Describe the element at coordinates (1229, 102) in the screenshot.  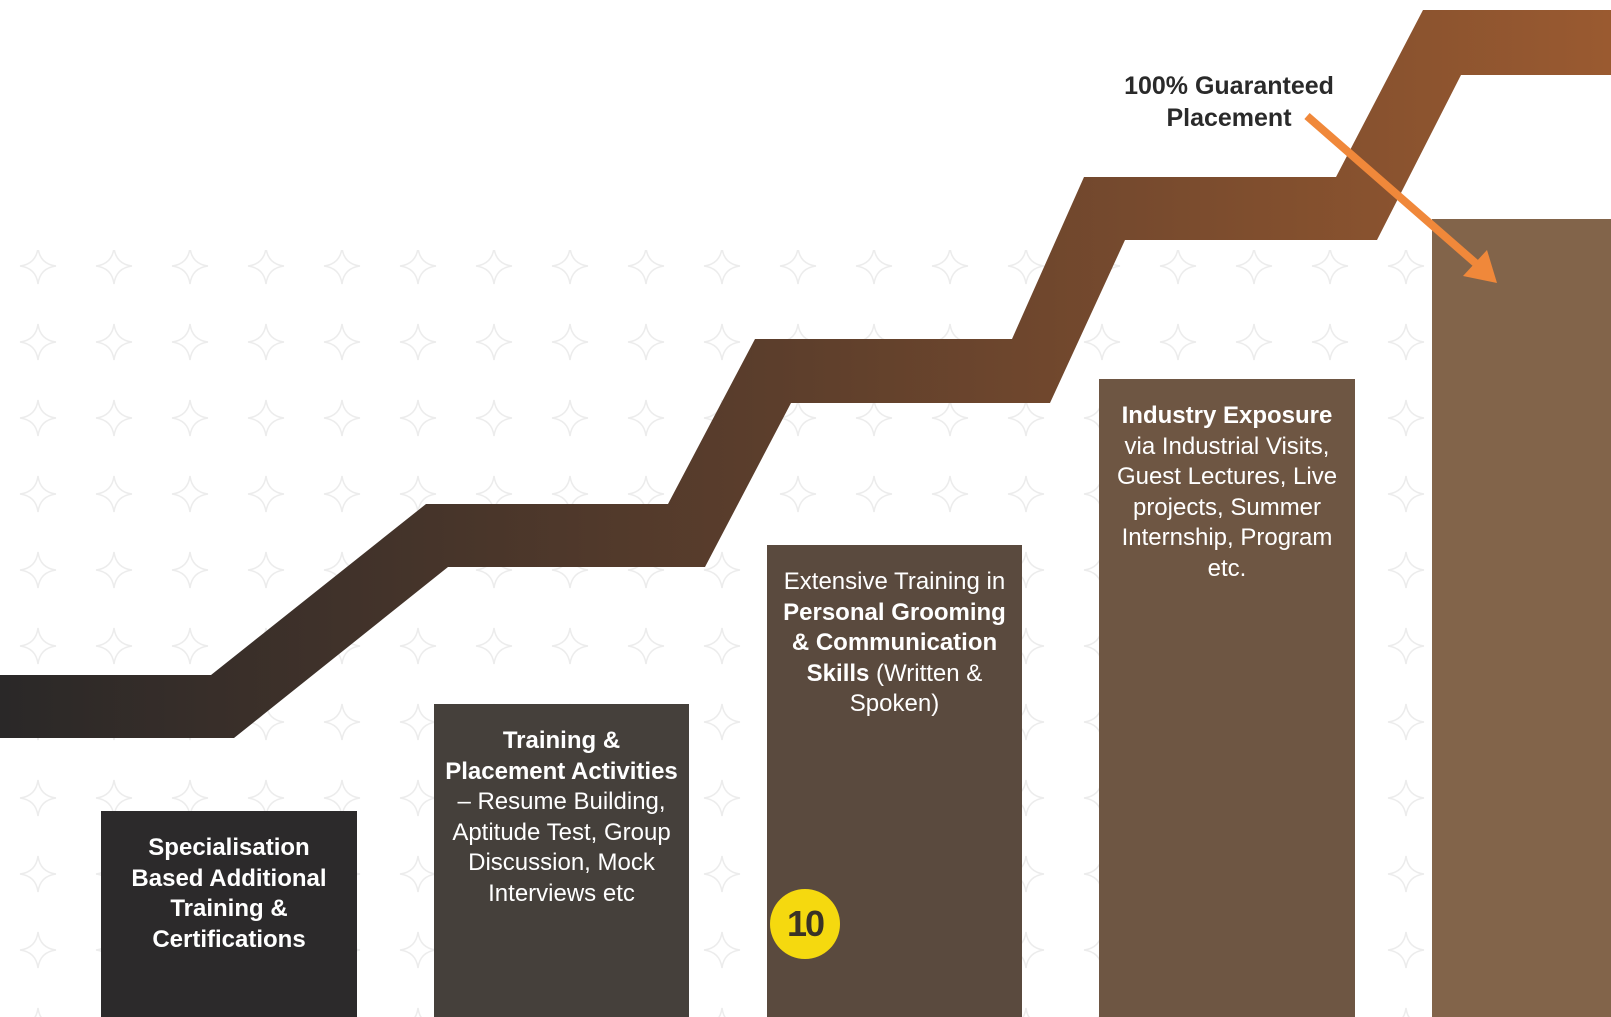
I see `callout: 100% Guaranteed Placement` at that location.